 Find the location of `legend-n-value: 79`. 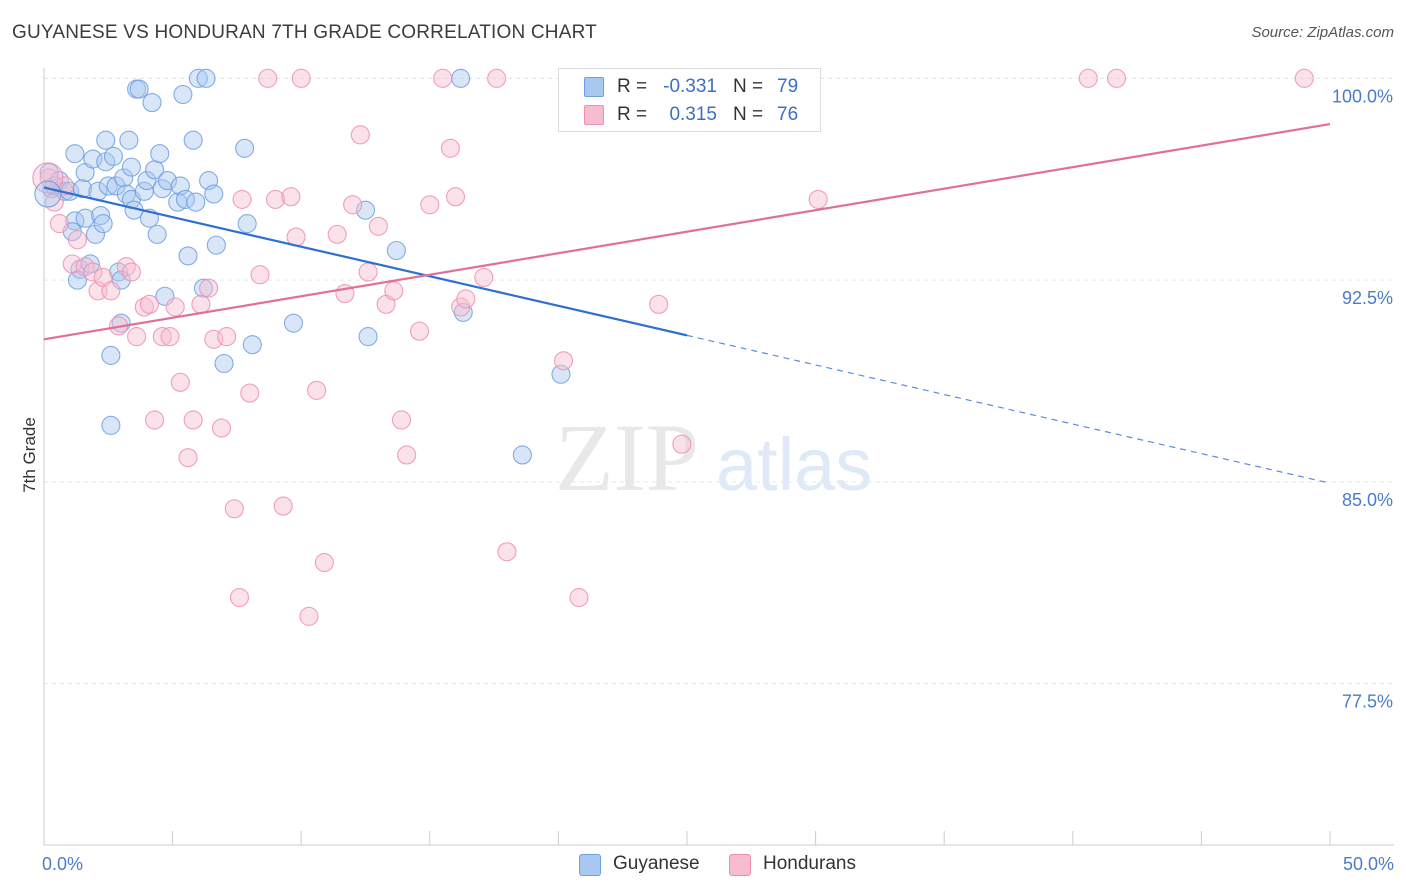

legend-n-value: 79 is located at coordinates (788, 86).